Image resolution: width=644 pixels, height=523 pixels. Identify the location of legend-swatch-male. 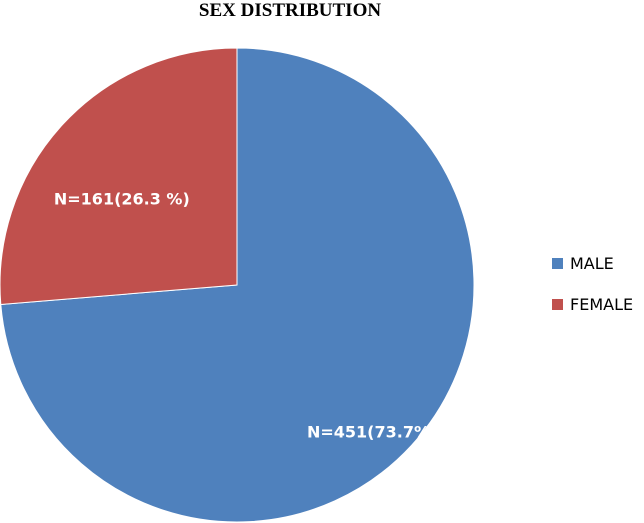
(557, 263).